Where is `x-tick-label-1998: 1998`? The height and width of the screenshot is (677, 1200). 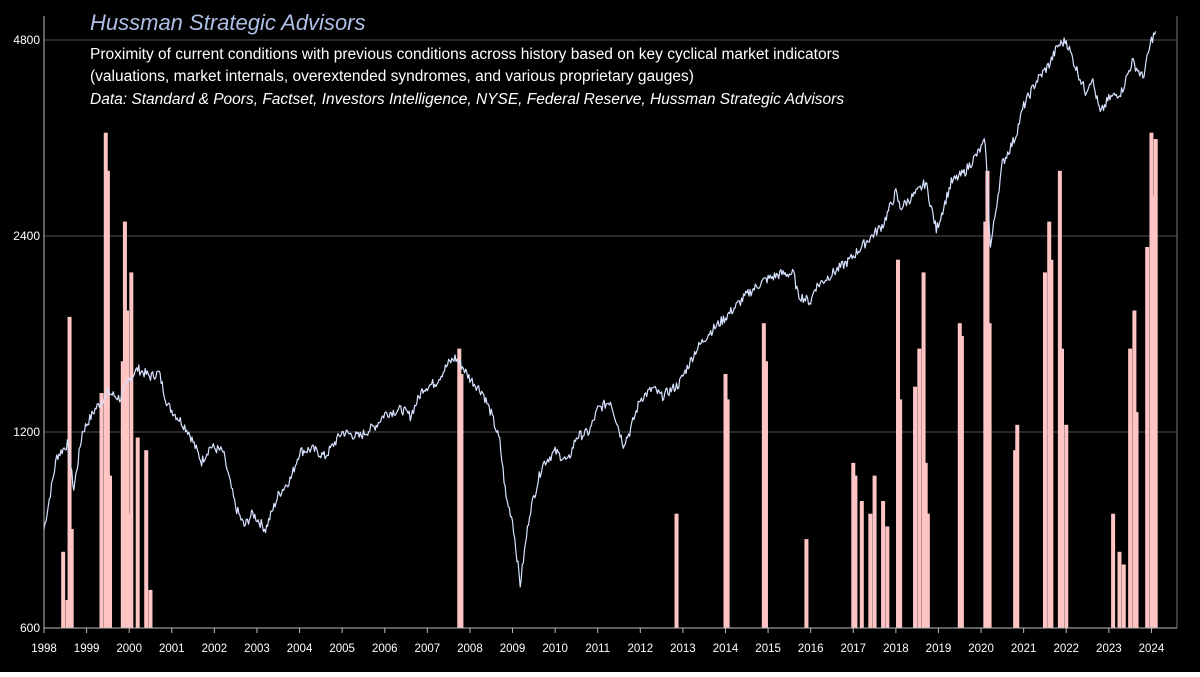 x-tick-label-1998: 1998 is located at coordinates (44, 649).